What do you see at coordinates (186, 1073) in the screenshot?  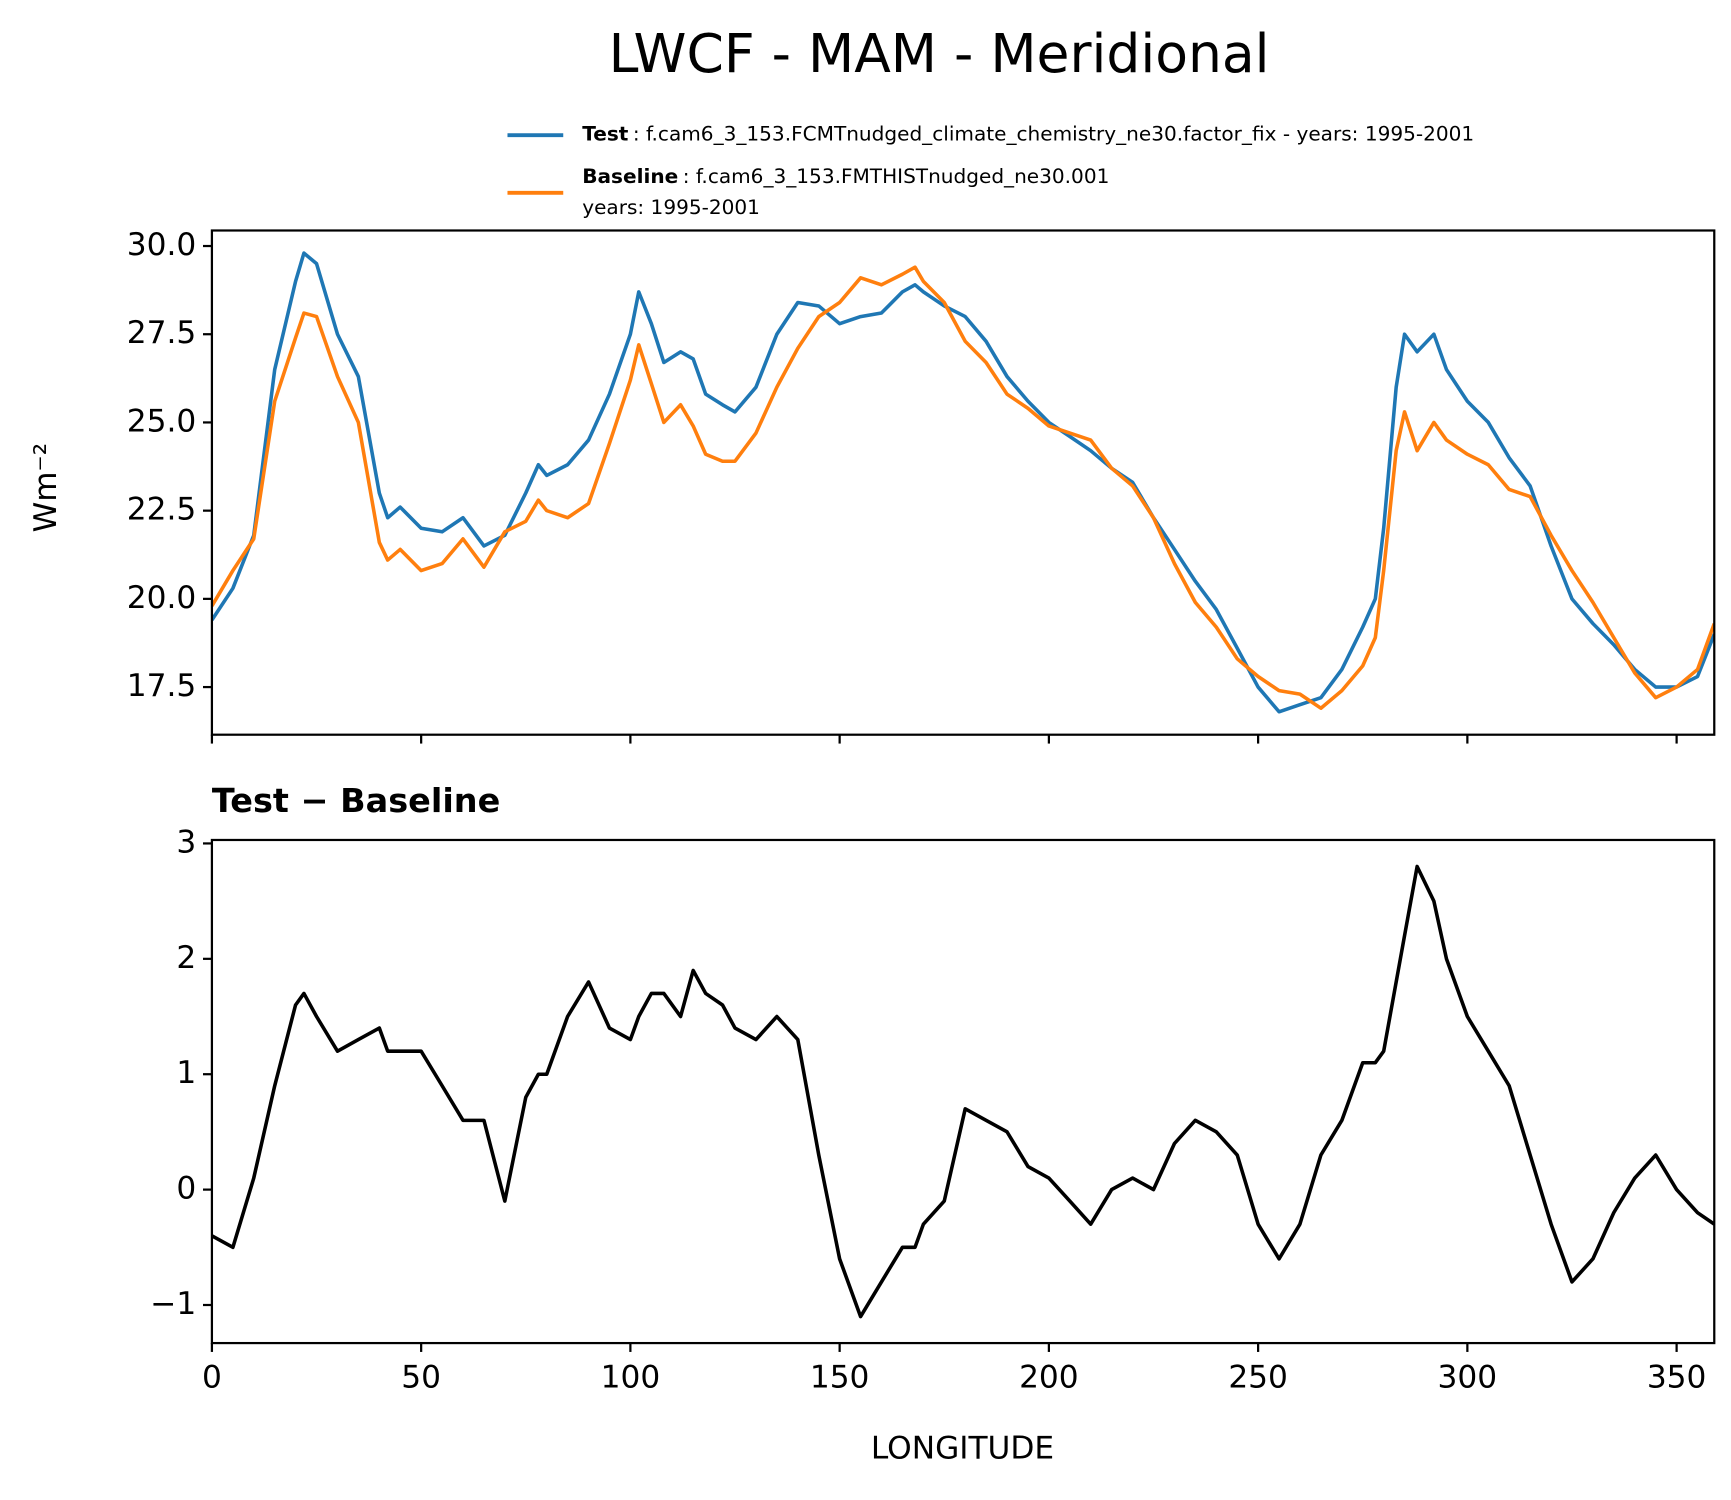 I see `y-tick-label: 1` at bounding box center [186, 1073].